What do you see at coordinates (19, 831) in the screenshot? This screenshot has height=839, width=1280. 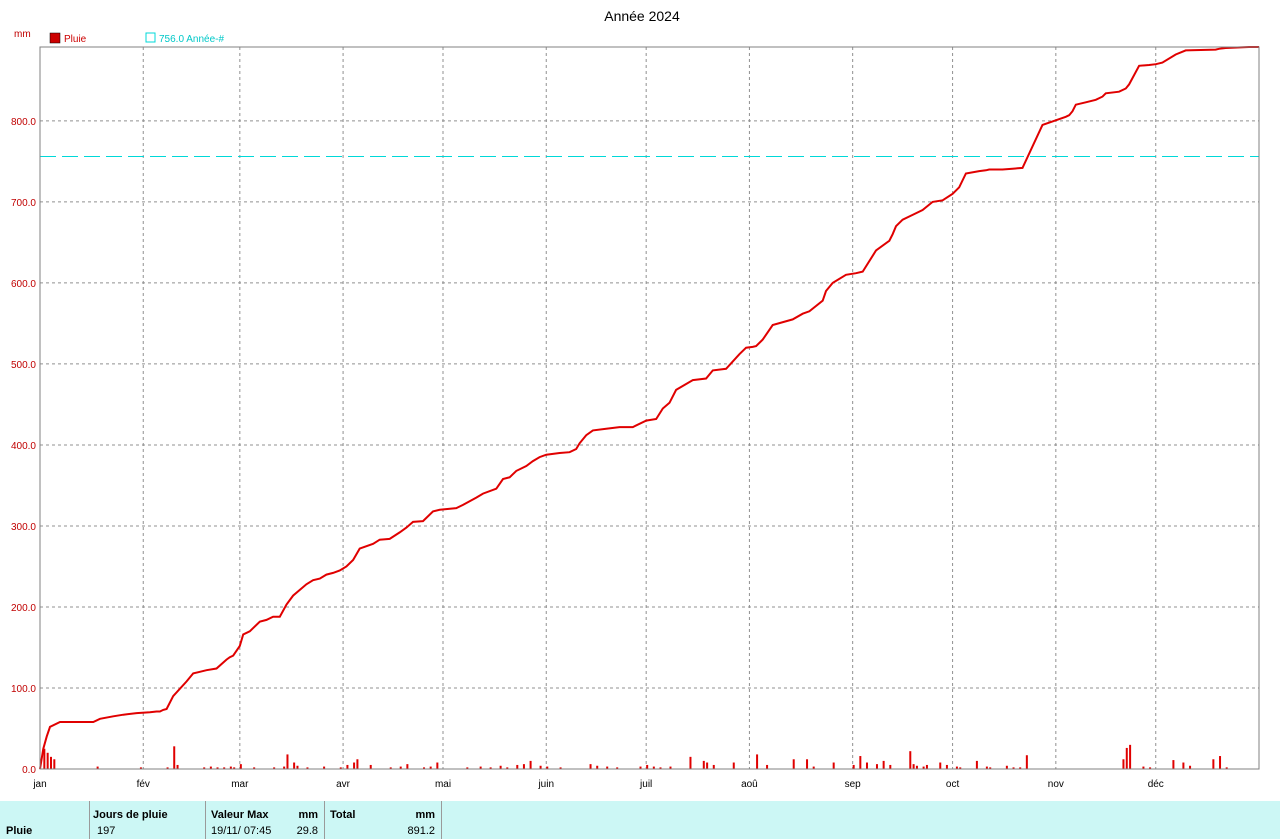 I see `footer-row-label: Pluie` at bounding box center [19, 831].